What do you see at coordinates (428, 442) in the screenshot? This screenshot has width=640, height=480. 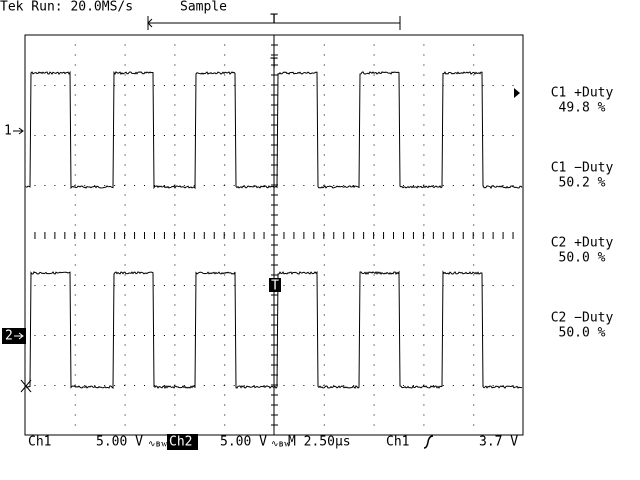 I see `trigger-slope-icon` at bounding box center [428, 442].